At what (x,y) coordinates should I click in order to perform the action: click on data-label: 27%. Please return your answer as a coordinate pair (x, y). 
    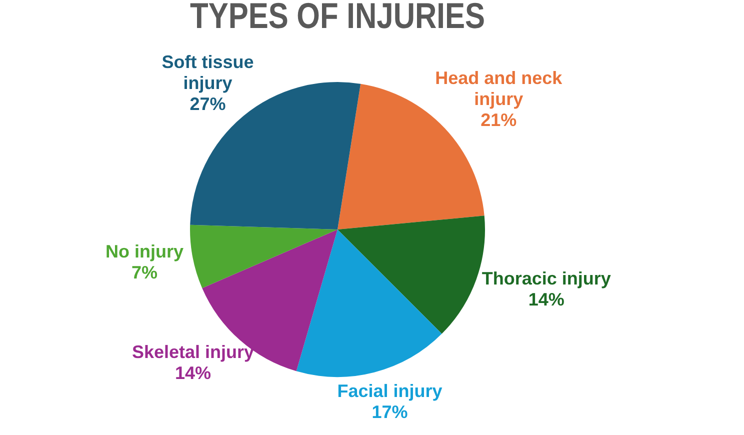
    Looking at the image, I should click on (208, 104).